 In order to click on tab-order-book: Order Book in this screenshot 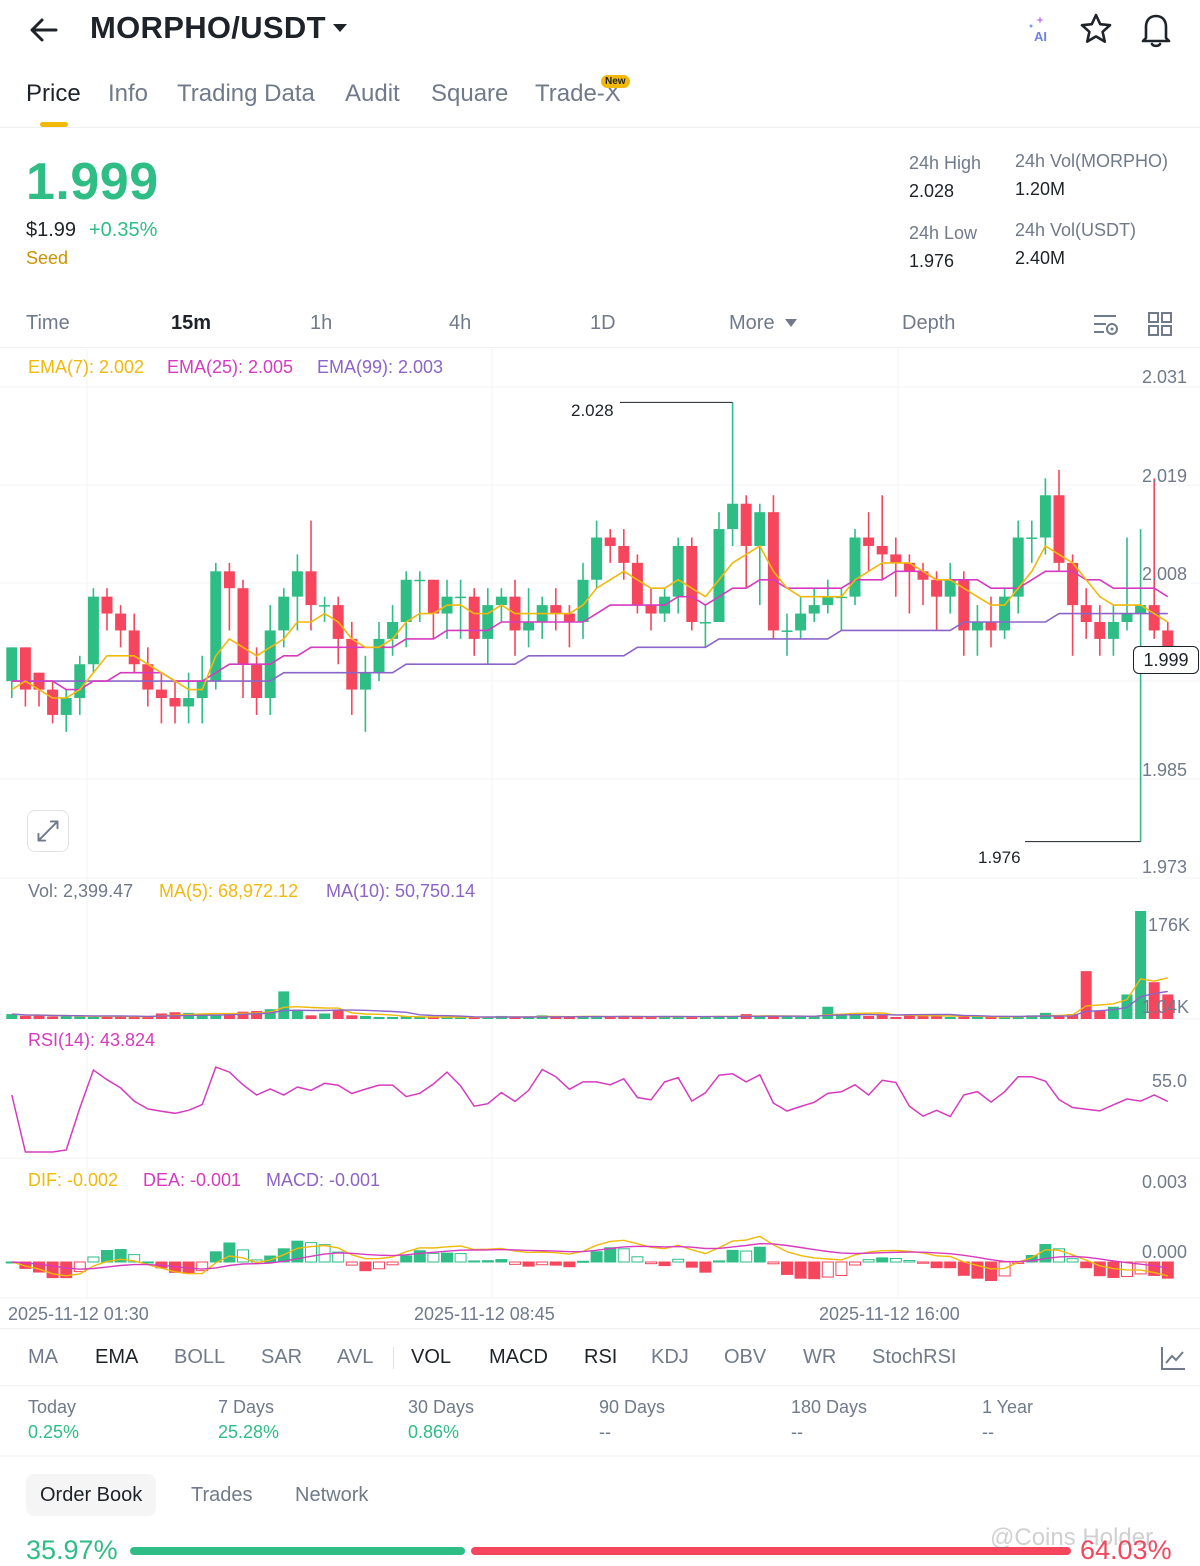, I will do `click(91, 1495)`.